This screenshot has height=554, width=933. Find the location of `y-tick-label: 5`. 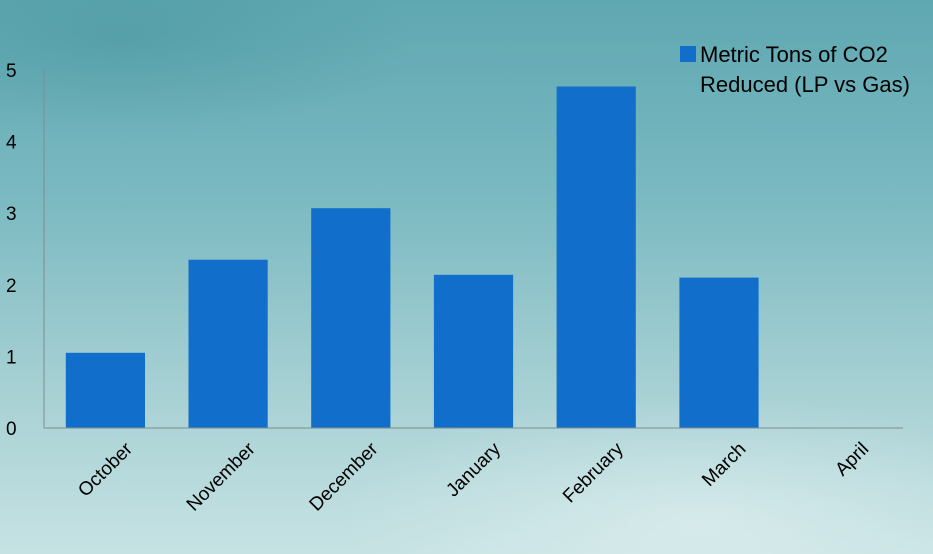

y-tick-label: 5 is located at coordinates (11, 71).